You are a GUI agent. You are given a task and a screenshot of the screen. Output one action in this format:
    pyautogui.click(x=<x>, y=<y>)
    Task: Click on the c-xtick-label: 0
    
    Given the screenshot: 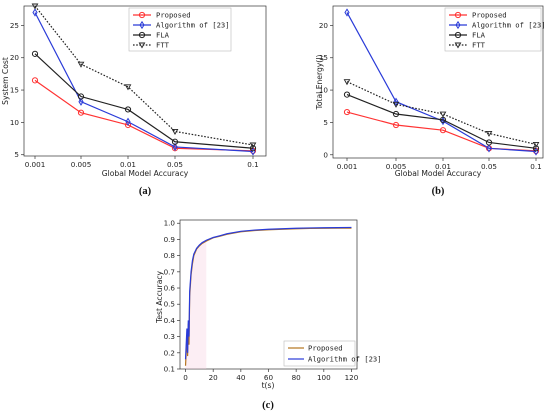 What is the action you would take?
    pyautogui.click(x=185, y=377)
    